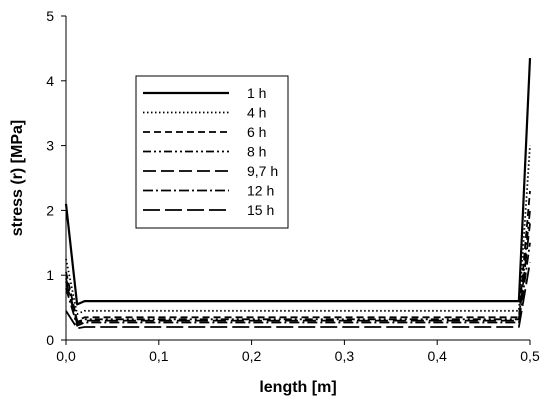 The height and width of the screenshot is (406, 550). What do you see at coordinates (260, 210) in the screenshot?
I see `legend-label: 15 h` at bounding box center [260, 210].